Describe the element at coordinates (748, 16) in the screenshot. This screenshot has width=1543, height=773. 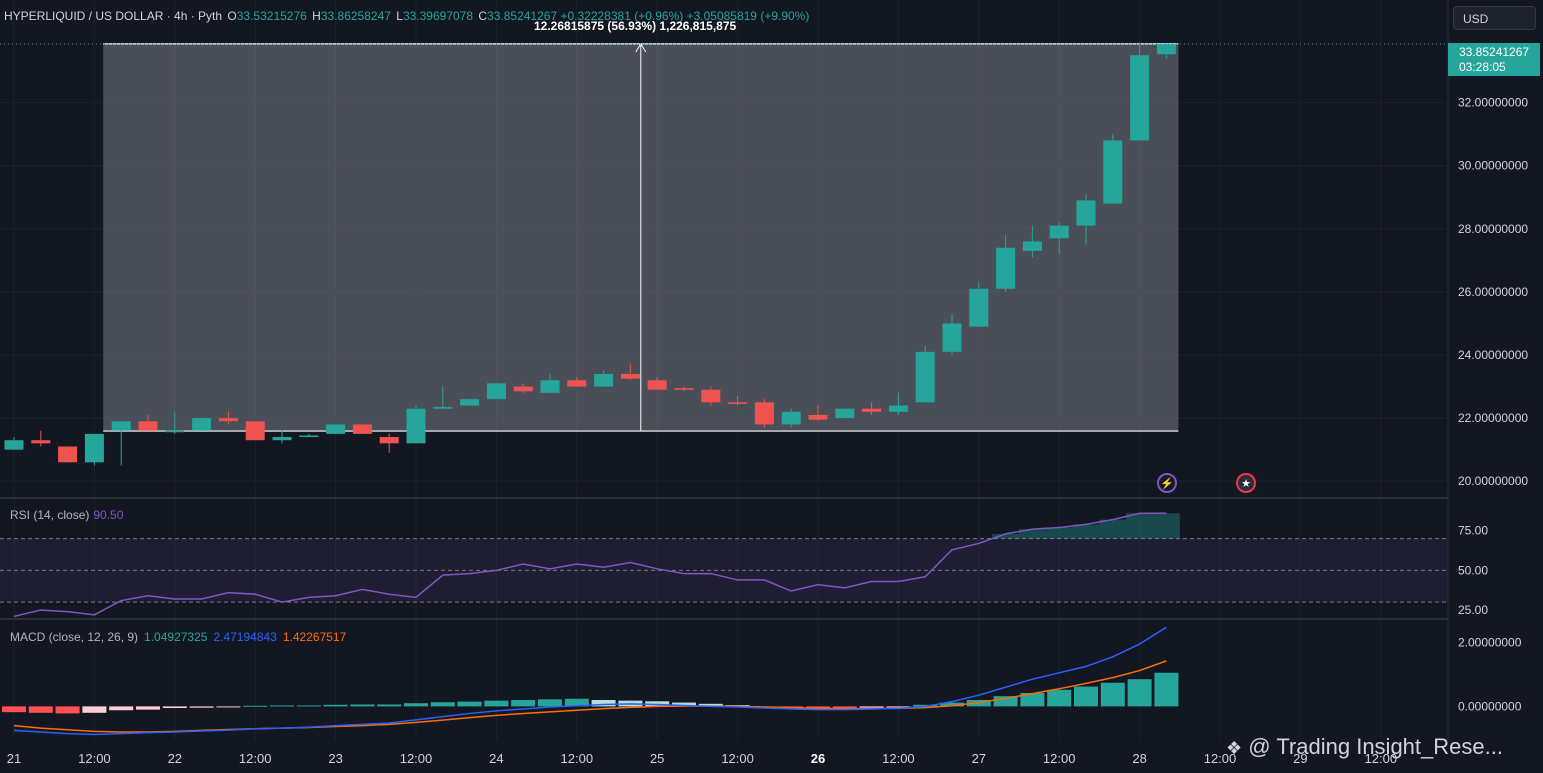
I see `change-percent-value: +3.05085819 (+9.90%)` at that location.